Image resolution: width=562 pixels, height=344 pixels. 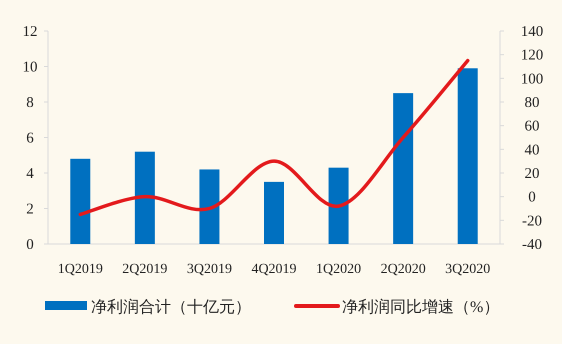 What do you see at coordinates (467, 269) in the screenshot?
I see `x-tick-label: 3Q2020` at bounding box center [467, 269].